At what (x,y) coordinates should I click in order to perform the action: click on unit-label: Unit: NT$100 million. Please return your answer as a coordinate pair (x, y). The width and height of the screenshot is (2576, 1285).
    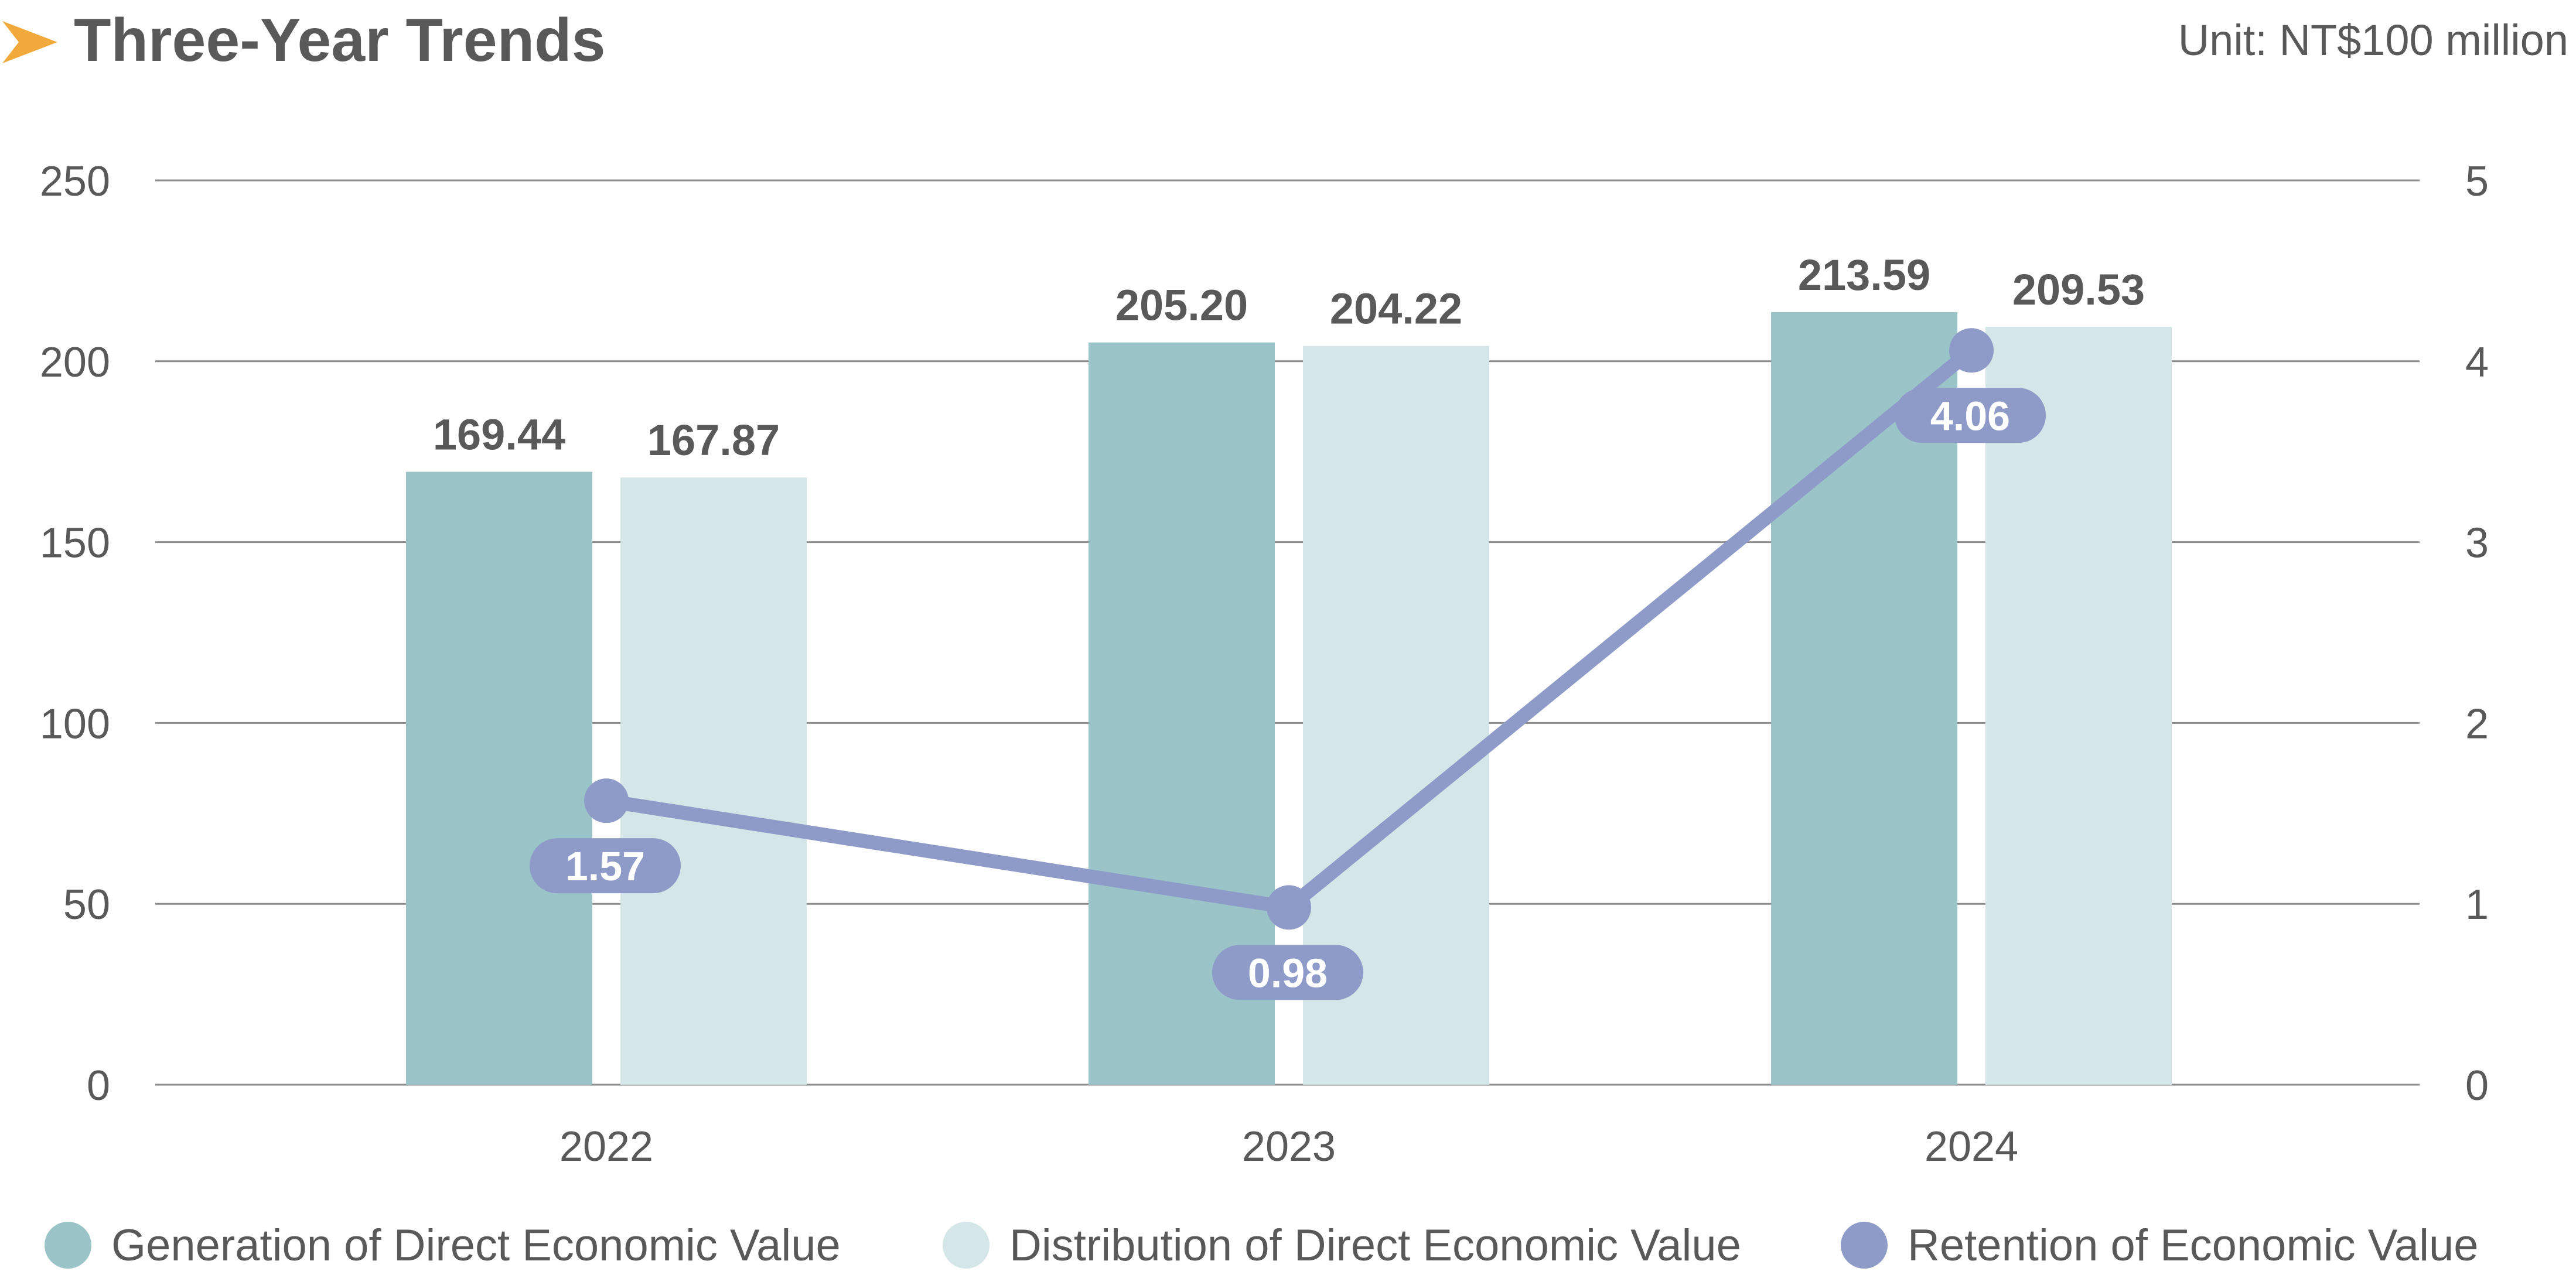
    Looking at the image, I should click on (2373, 40).